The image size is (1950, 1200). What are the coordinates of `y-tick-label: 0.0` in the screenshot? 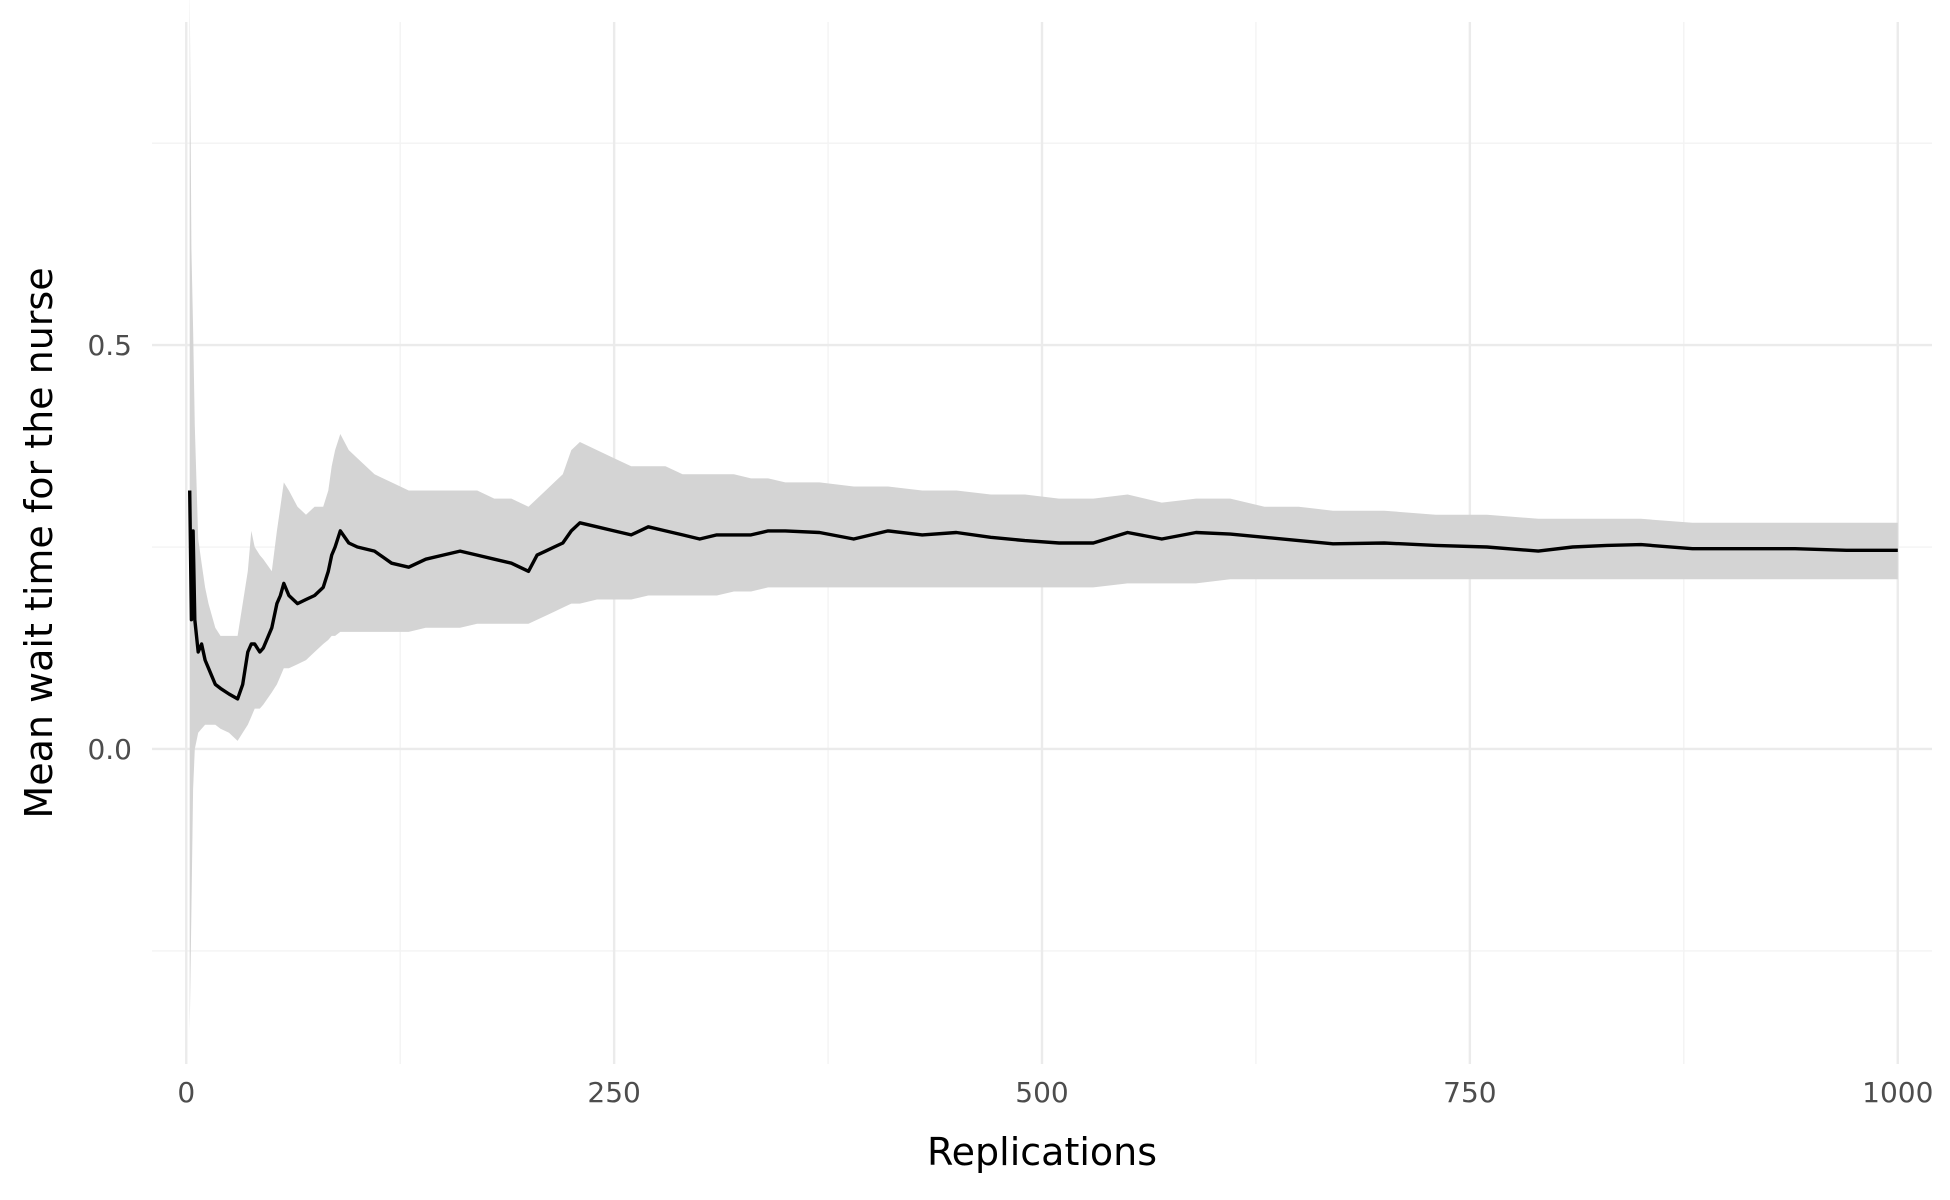 It's located at (109, 749).